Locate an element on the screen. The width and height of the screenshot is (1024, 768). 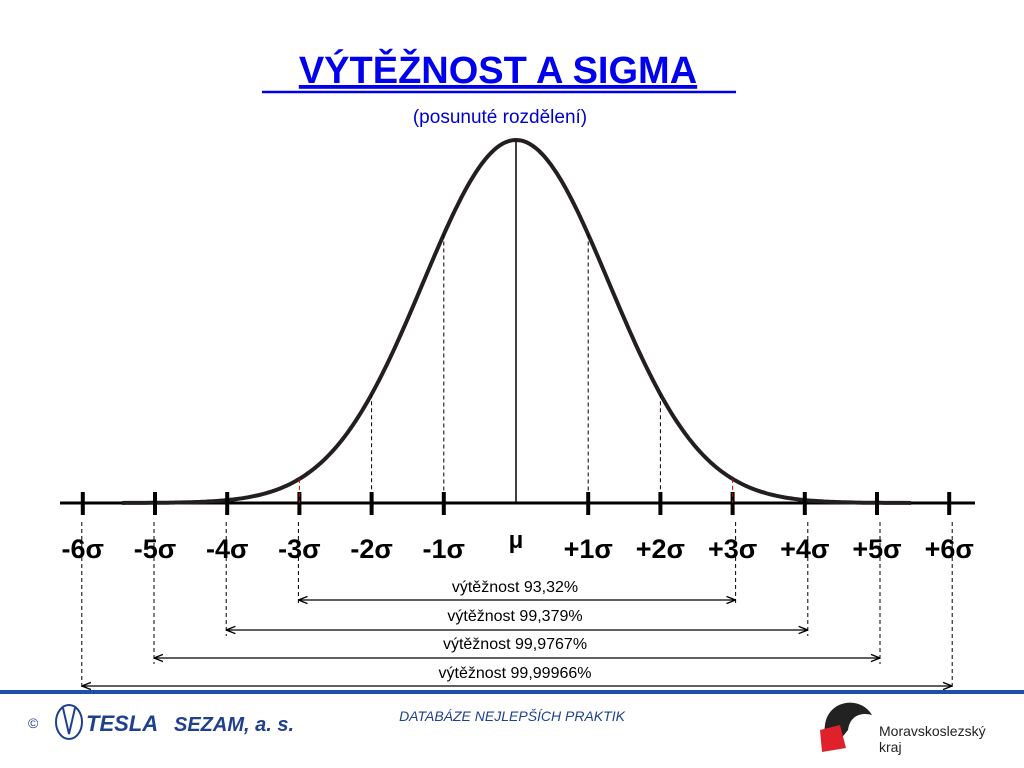
sigma-label: +3σ is located at coordinates (732, 549).